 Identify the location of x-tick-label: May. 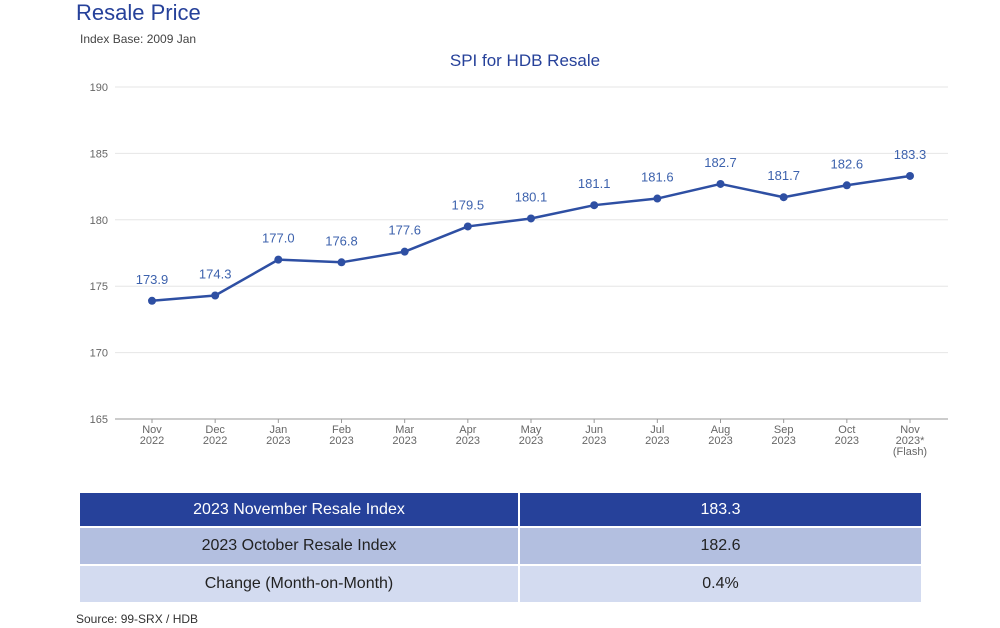
(531, 430).